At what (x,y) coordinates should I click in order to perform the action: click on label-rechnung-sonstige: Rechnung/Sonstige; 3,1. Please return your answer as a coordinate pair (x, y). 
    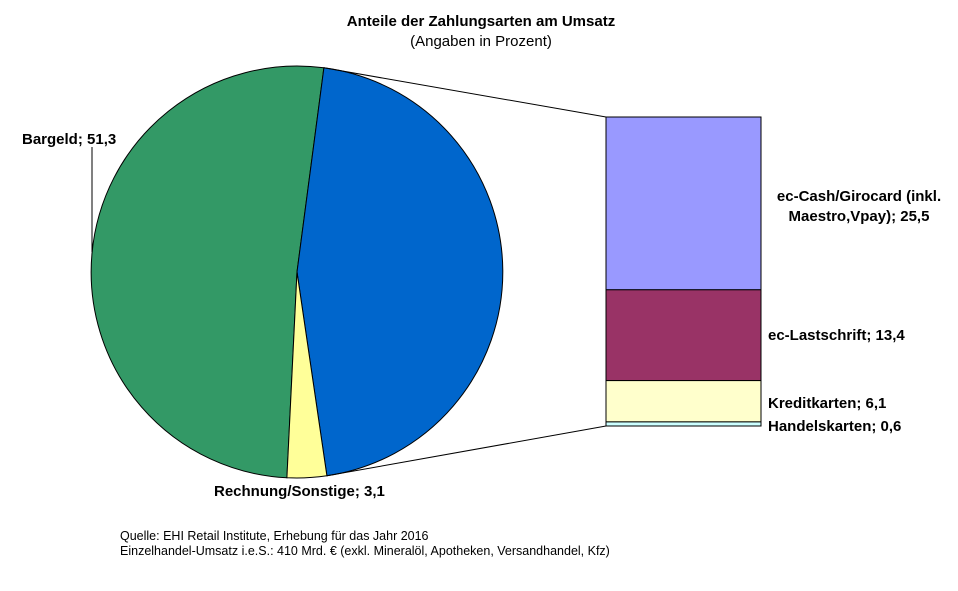
    Looking at the image, I should click on (299, 491).